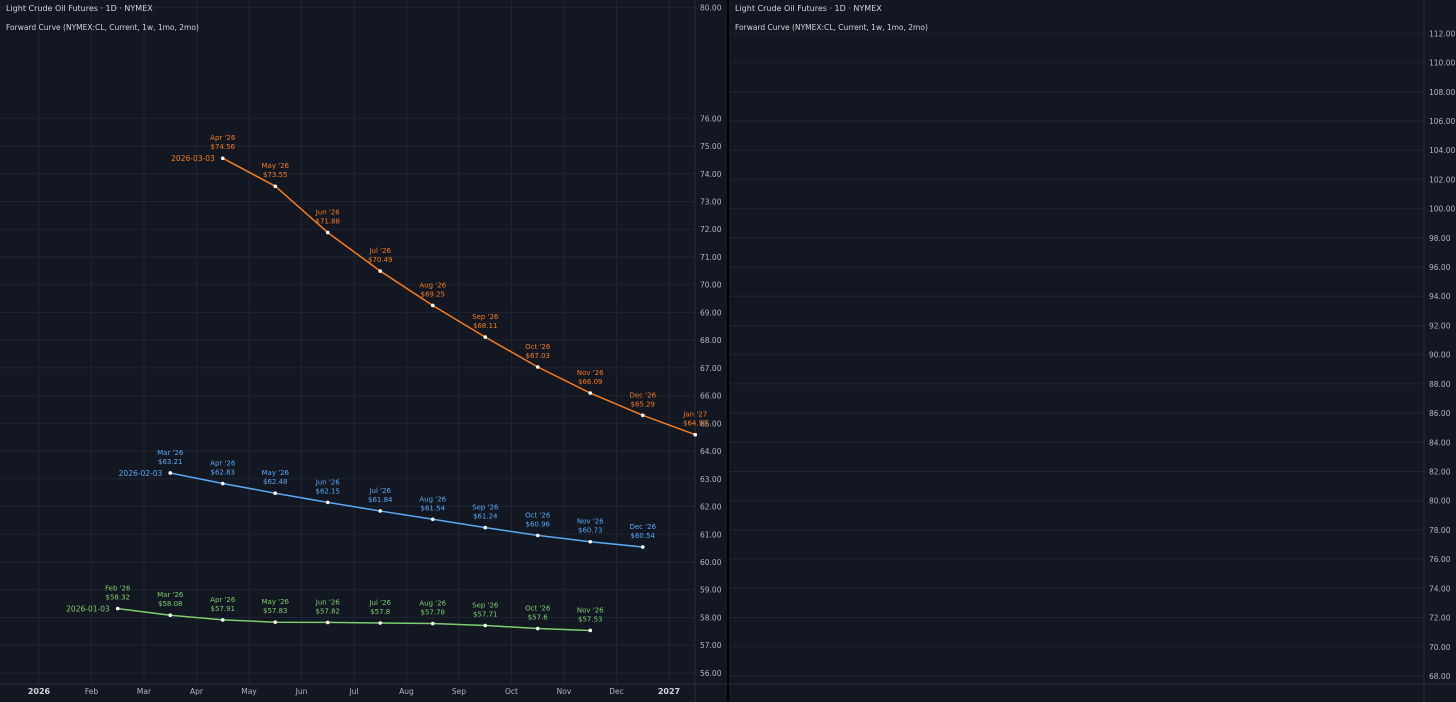 Image resolution: width=1456 pixels, height=702 pixels. What do you see at coordinates (193, 158) in the screenshot?
I see `series-date-label: 2026-03-03` at bounding box center [193, 158].